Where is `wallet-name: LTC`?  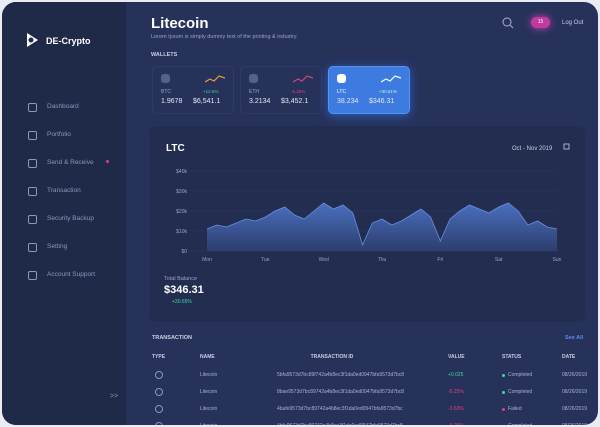
wallet-name: LTC is located at coordinates (342, 92).